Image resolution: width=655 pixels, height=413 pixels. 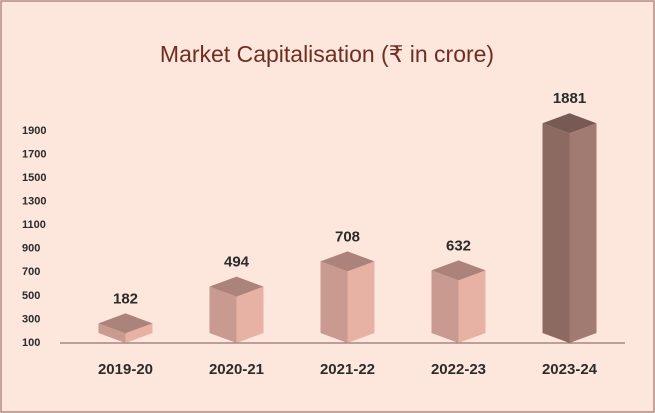 What do you see at coordinates (347, 236) in the screenshot?
I see `data-label: 708` at bounding box center [347, 236].